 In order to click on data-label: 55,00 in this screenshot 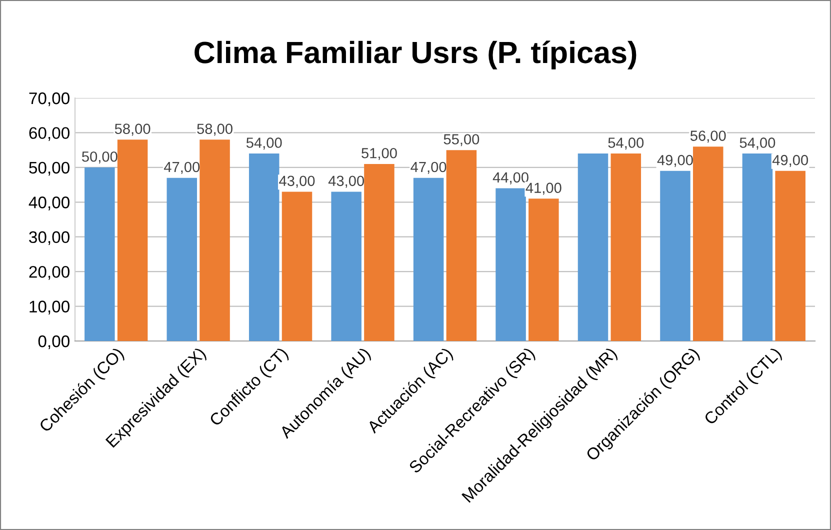, I will do `click(462, 140)`.